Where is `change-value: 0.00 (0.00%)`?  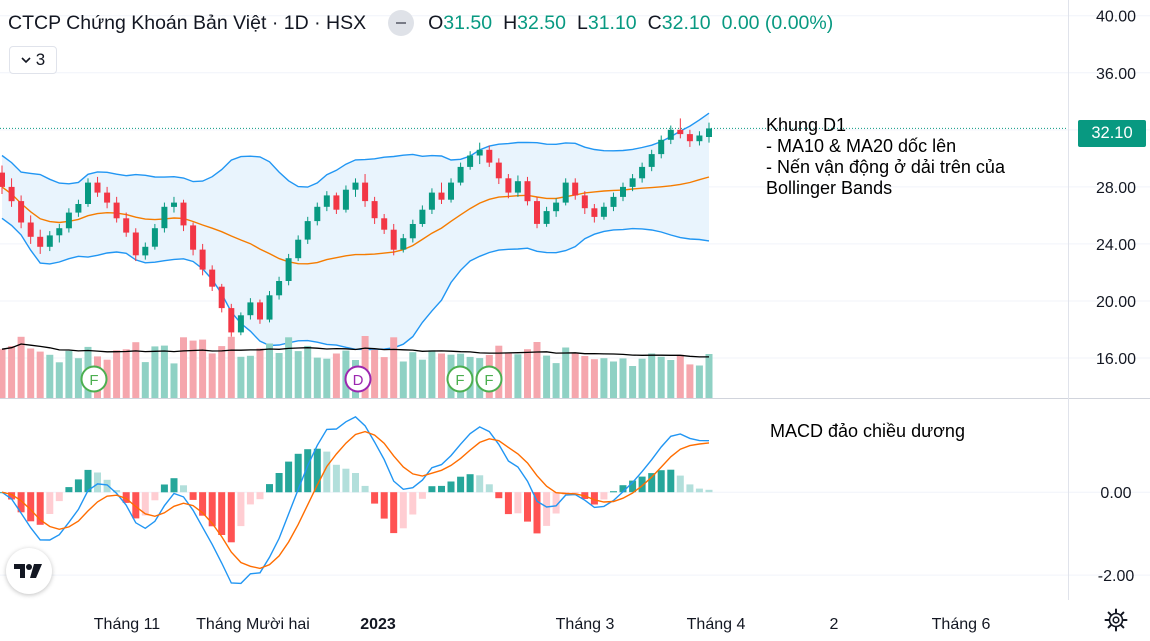
change-value: 0.00 (0.00%) is located at coordinates (777, 22).